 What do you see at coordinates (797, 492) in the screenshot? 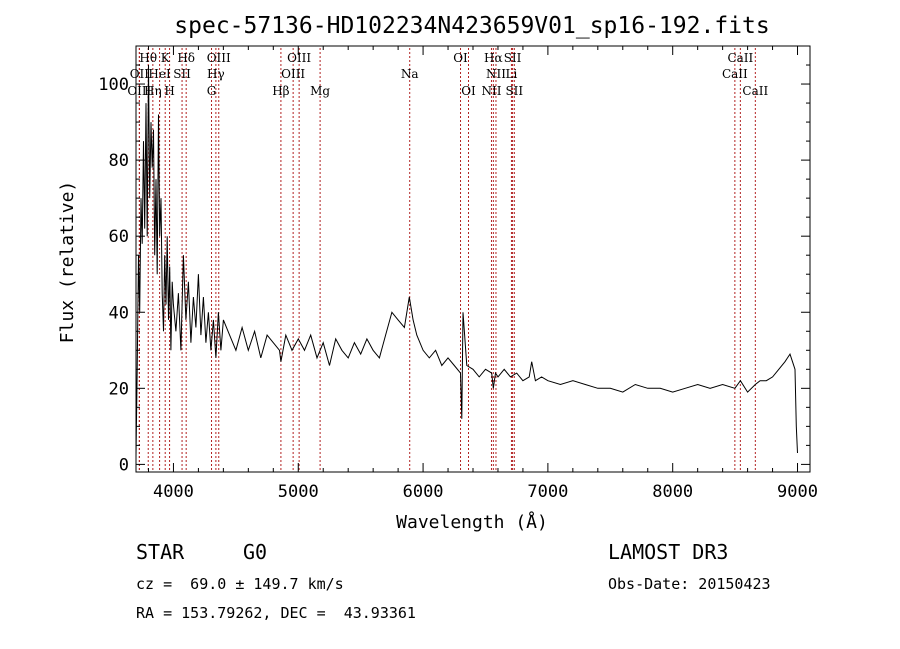
I see `x-tick-label-9000: 9000` at bounding box center [797, 492].